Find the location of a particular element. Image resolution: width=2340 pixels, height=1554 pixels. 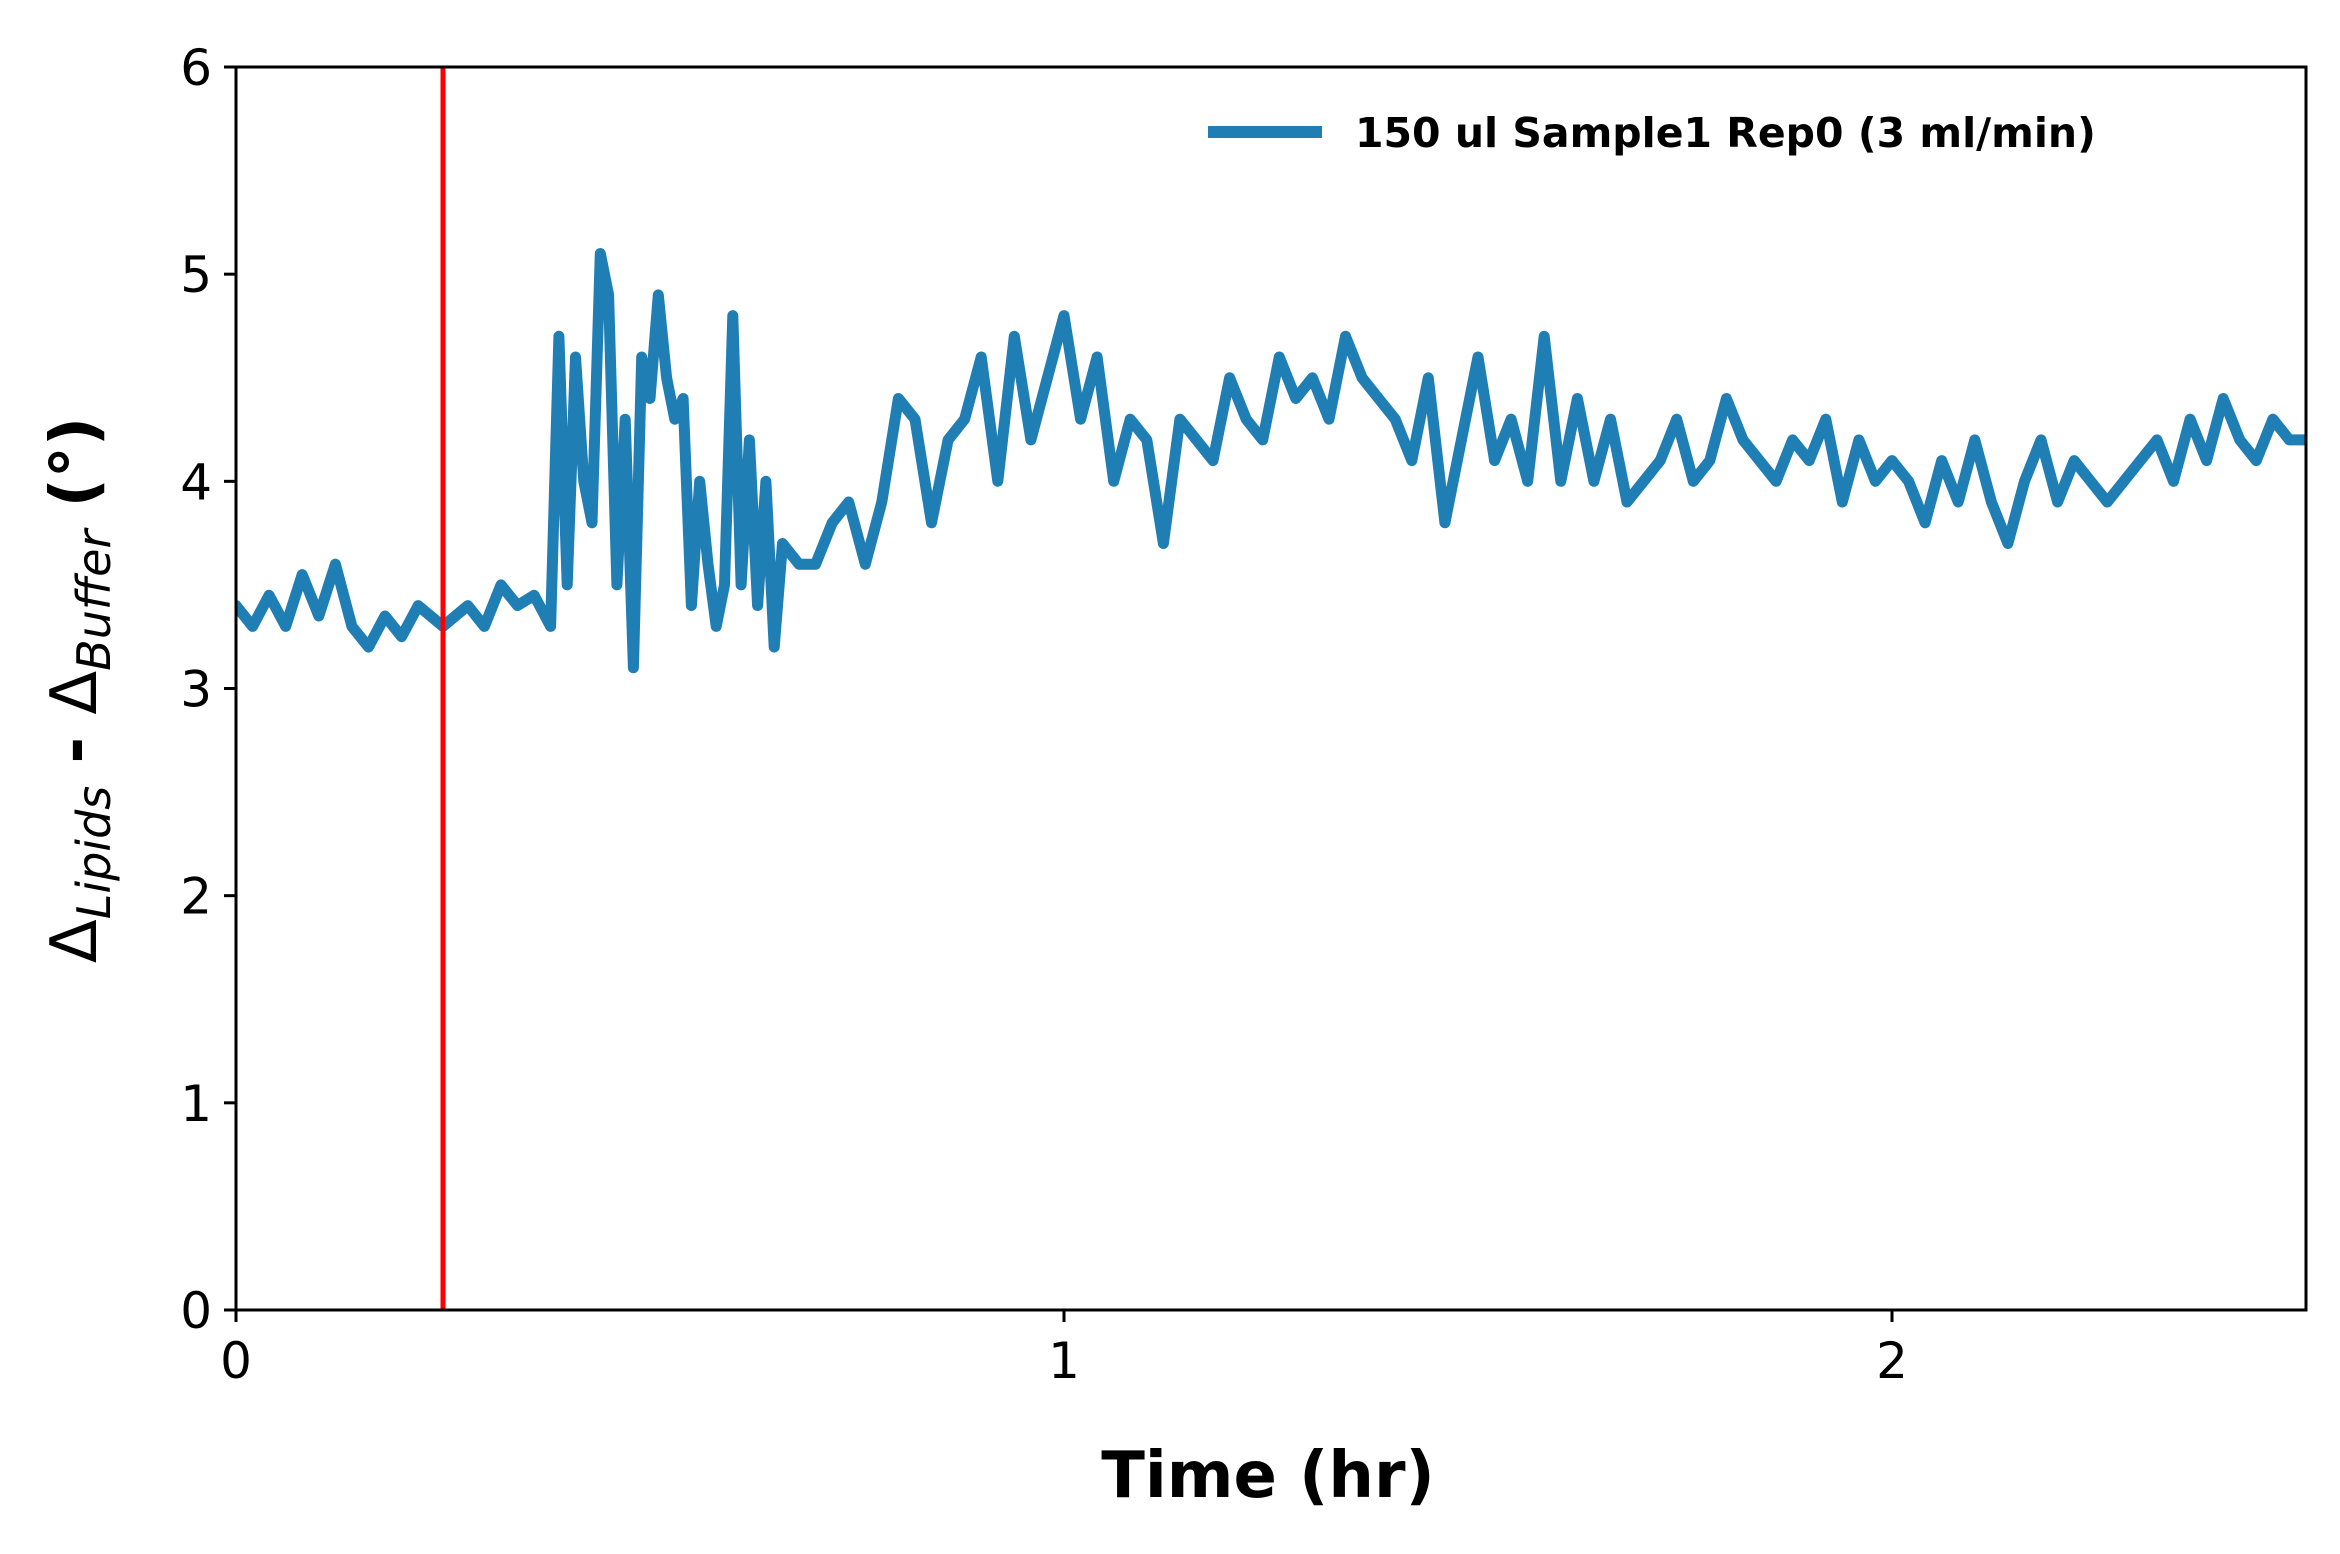

y-axis-minus: - is located at coordinates (75, 750).